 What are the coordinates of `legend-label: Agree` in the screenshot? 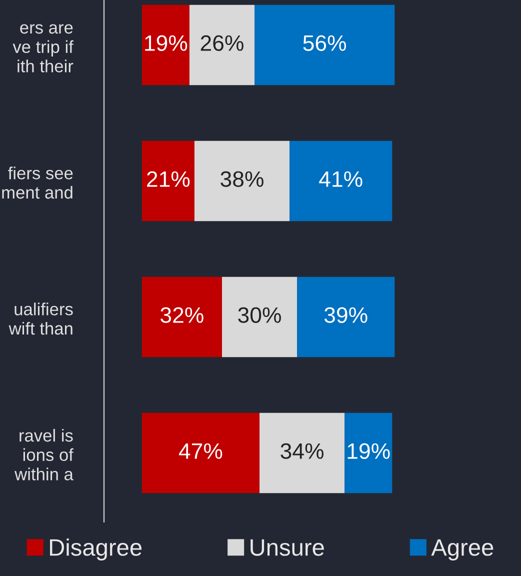 It's located at (462, 550).